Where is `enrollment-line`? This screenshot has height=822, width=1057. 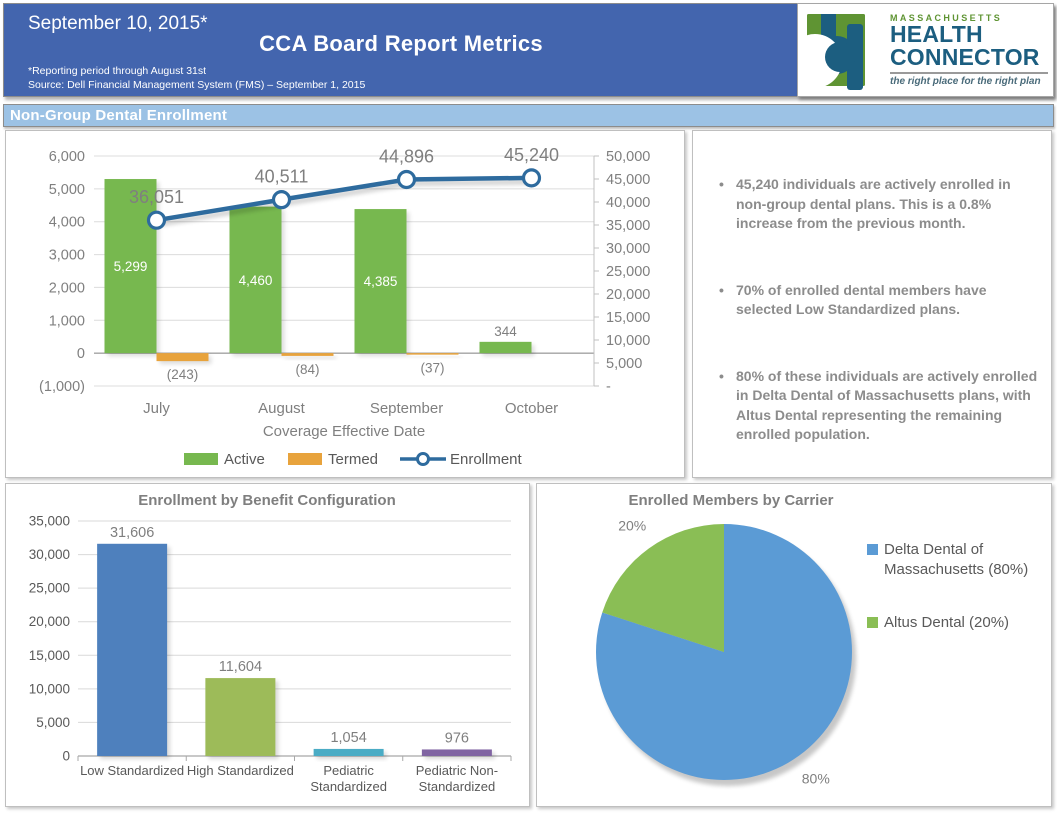
enrollment-line is located at coordinates (344, 199).